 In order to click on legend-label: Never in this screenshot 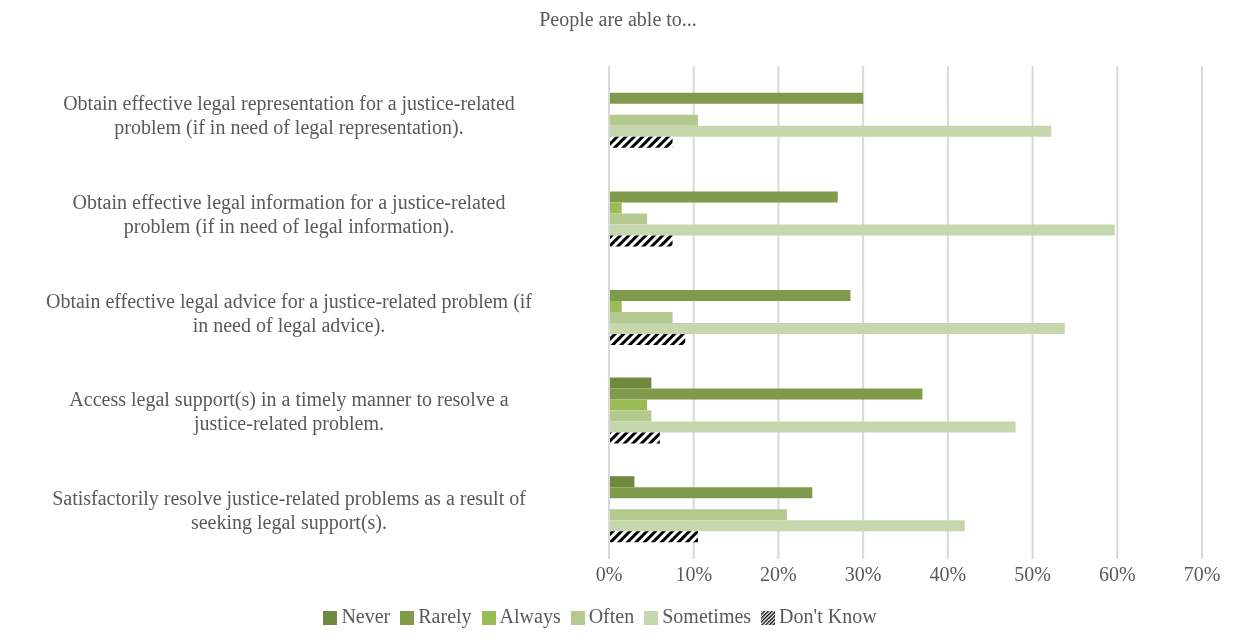, I will do `click(366, 616)`.